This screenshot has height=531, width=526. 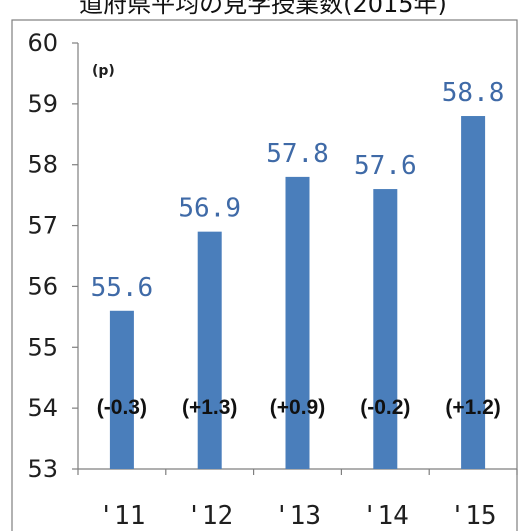 What do you see at coordinates (209, 516) in the screenshot?
I see `x-tick-label: '12` at bounding box center [209, 516].